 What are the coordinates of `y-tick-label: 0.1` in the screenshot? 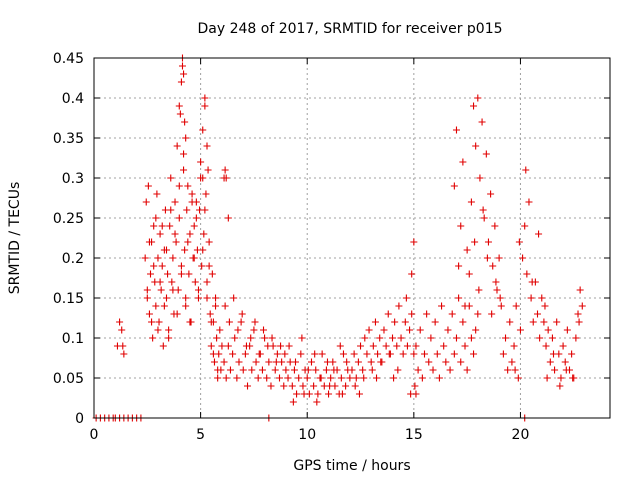 It's located at (73, 339).